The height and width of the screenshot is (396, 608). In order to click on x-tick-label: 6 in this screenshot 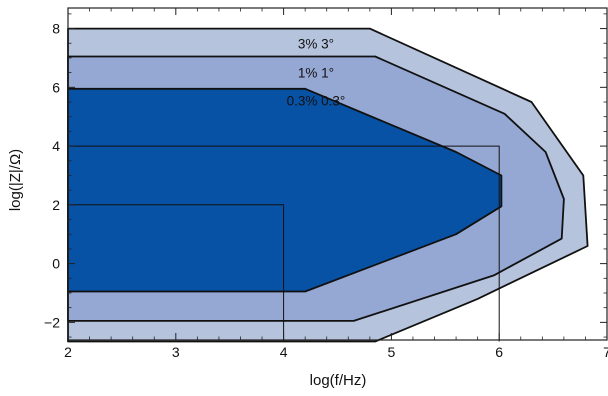, I will do `click(499, 352)`.